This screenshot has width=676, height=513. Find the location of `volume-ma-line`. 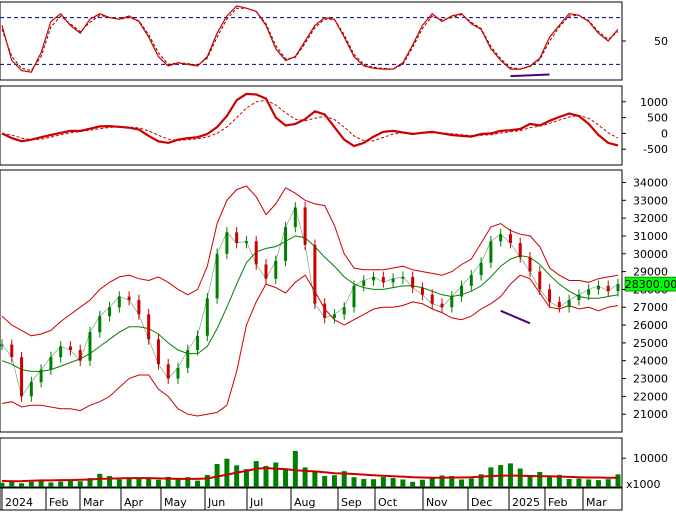

volume-ma-line is located at coordinates (309, 474).